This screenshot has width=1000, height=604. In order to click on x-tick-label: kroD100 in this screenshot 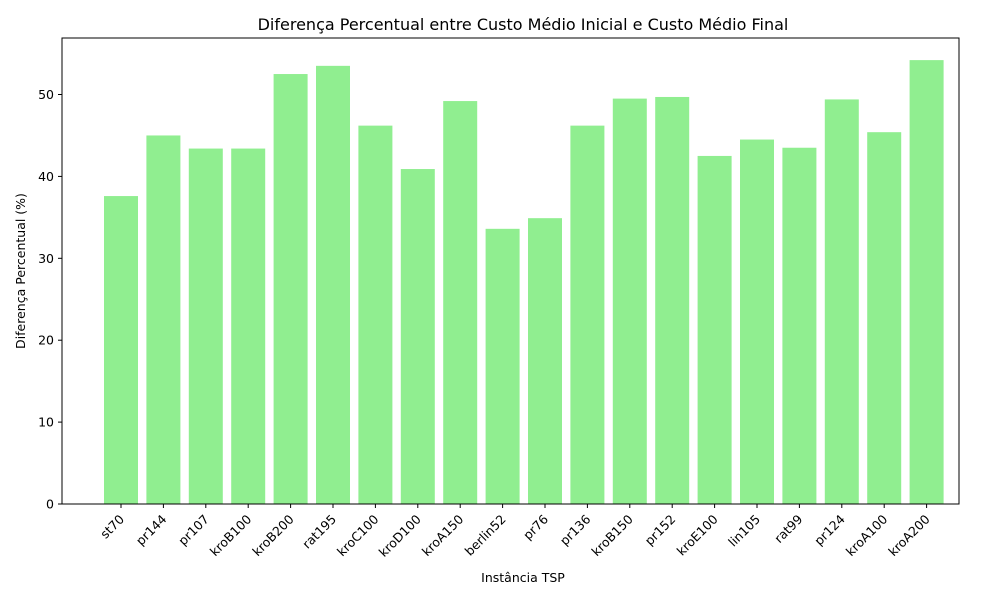, I will do `click(400, 535)`.